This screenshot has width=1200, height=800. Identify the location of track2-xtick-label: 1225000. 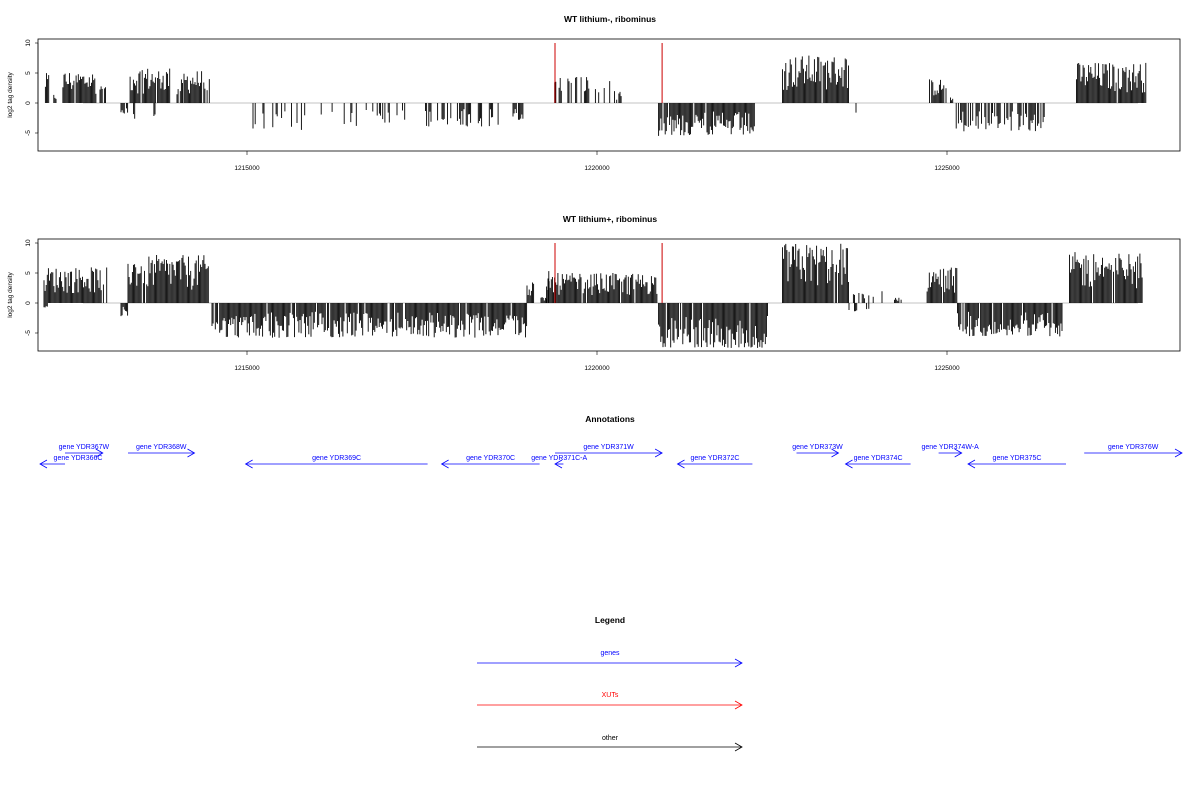
(947, 368).